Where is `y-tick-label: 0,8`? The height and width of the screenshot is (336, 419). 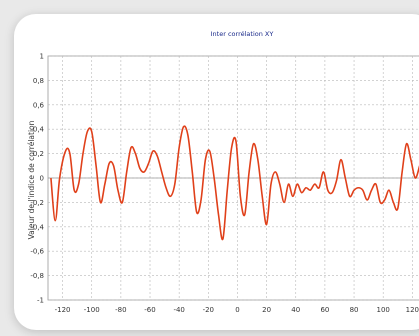
y-tick-label: 0,8 is located at coordinates (38, 81).